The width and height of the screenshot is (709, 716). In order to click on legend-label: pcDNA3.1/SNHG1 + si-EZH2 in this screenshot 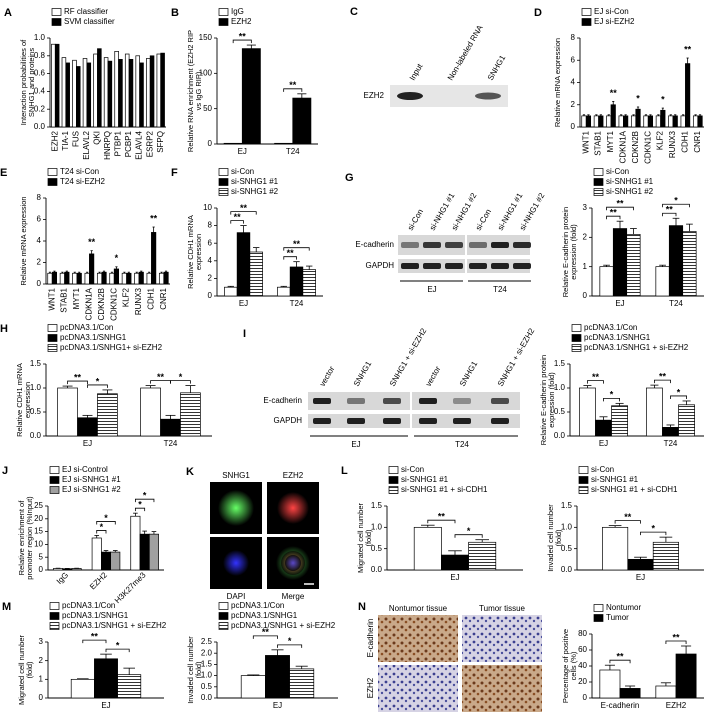, I will do `click(114, 625)`.